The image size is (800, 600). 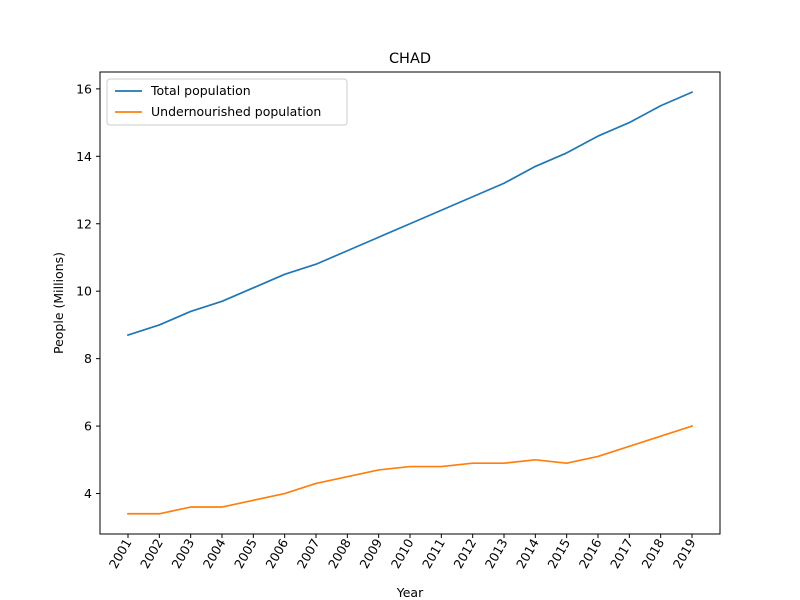 What do you see at coordinates (84, 156) in the screenshot?
I see `y-tick-label: 14` at bounding box center [84, 156].